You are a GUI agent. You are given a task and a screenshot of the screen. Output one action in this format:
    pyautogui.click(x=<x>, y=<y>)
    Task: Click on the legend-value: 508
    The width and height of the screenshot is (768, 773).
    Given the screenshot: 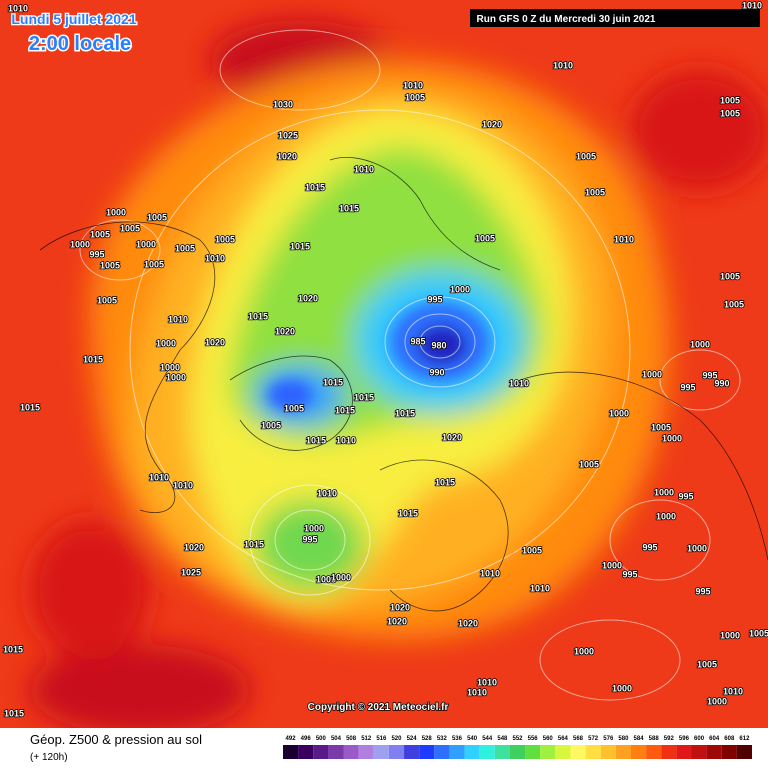 What is the action you would take?
    pyautogui.click(x=351, y=739)
    